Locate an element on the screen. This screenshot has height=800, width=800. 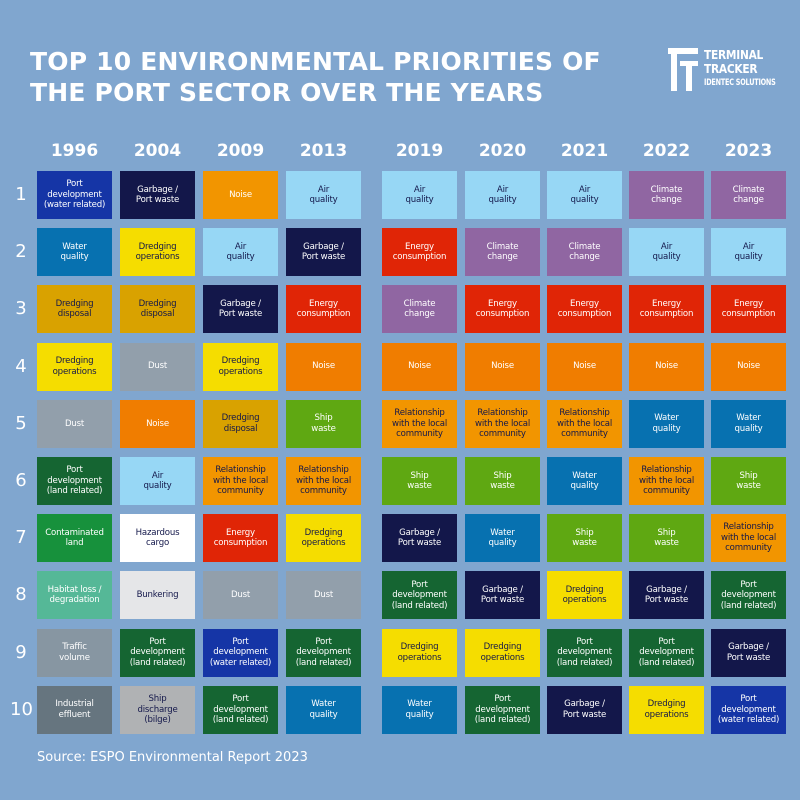
rank-label-2: 2 is located at coordinates (21, 252).